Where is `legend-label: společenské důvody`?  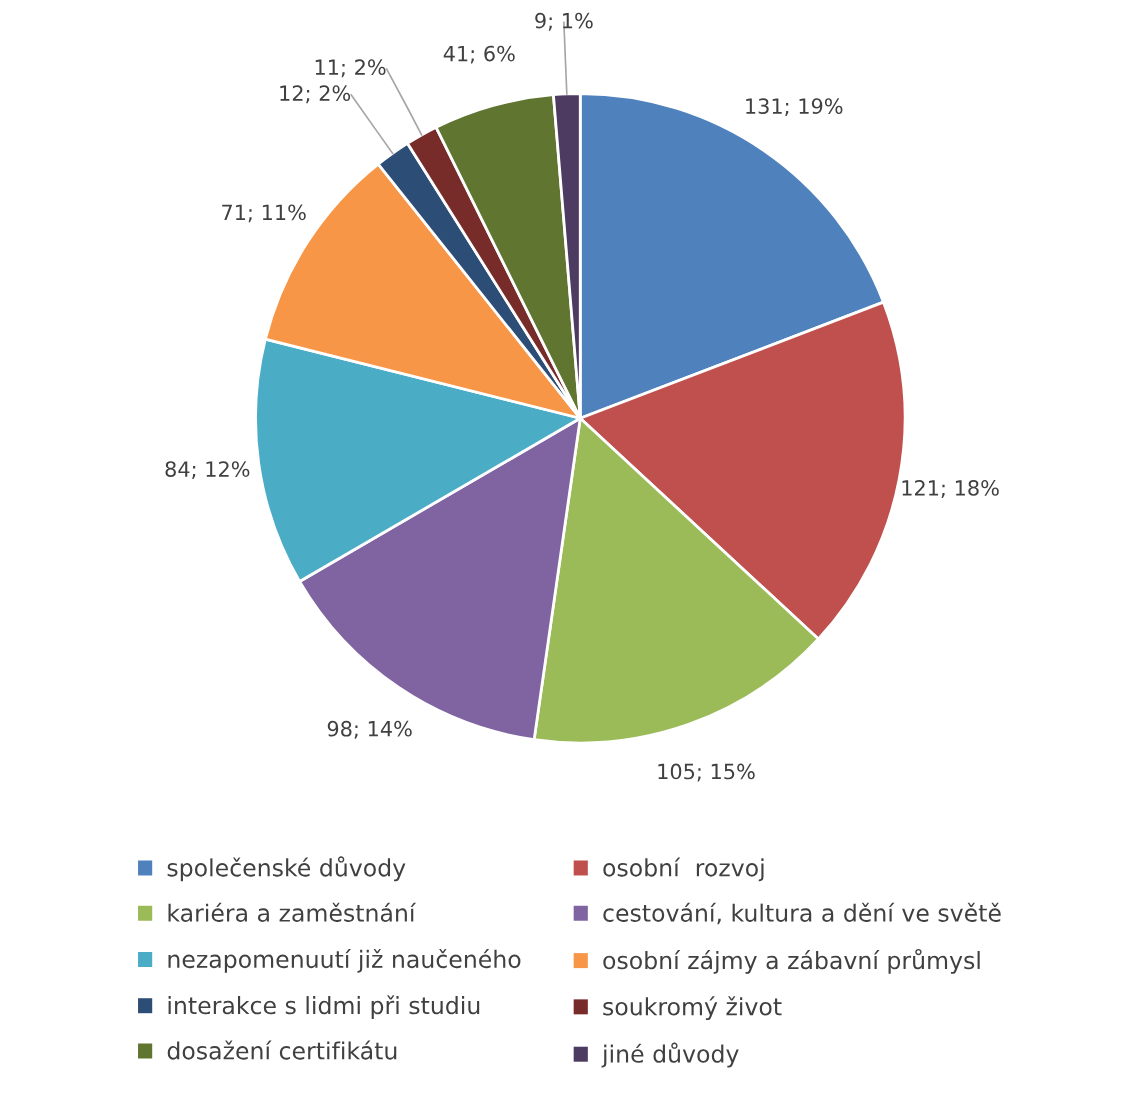
legend-label: společenské důvody is located at coordinates (286, 869).